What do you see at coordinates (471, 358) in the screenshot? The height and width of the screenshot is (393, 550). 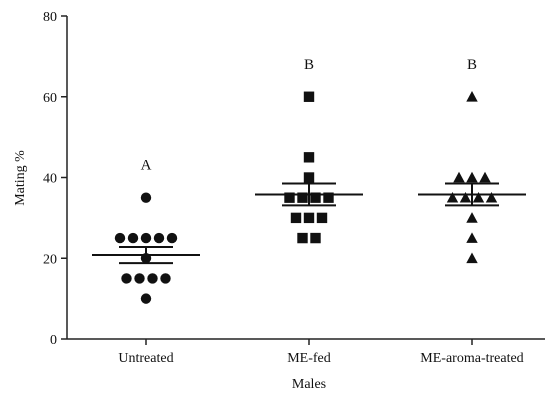 I see `x-tick-label: ME-aroma-treated` at bounding box center [471, 358].